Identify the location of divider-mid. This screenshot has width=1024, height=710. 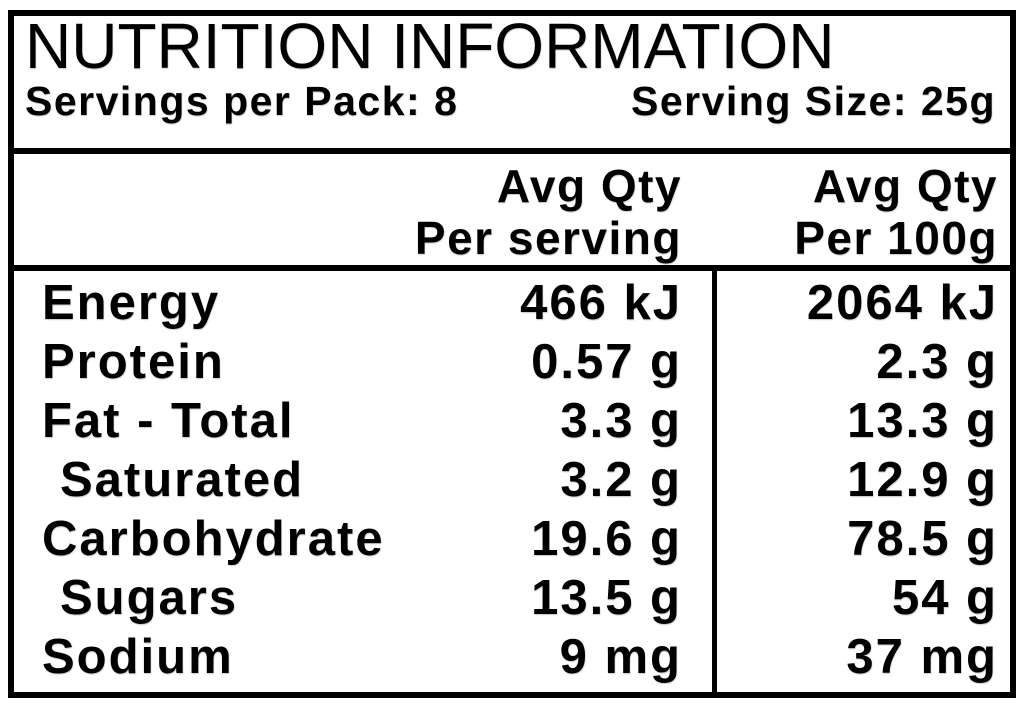
(512, 268).